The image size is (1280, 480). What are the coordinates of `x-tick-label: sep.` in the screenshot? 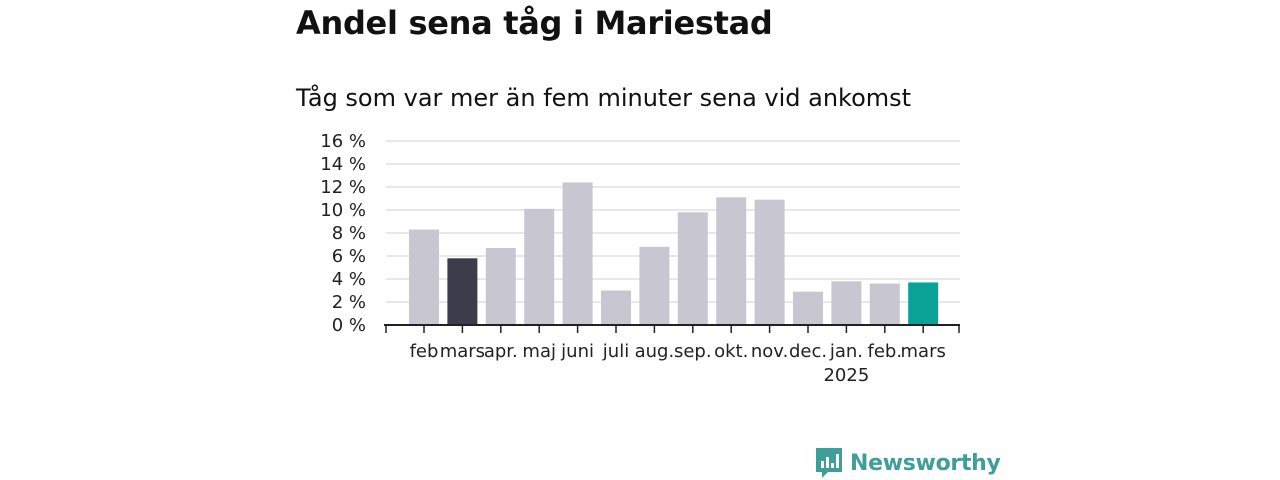 It's located at (693, 351).